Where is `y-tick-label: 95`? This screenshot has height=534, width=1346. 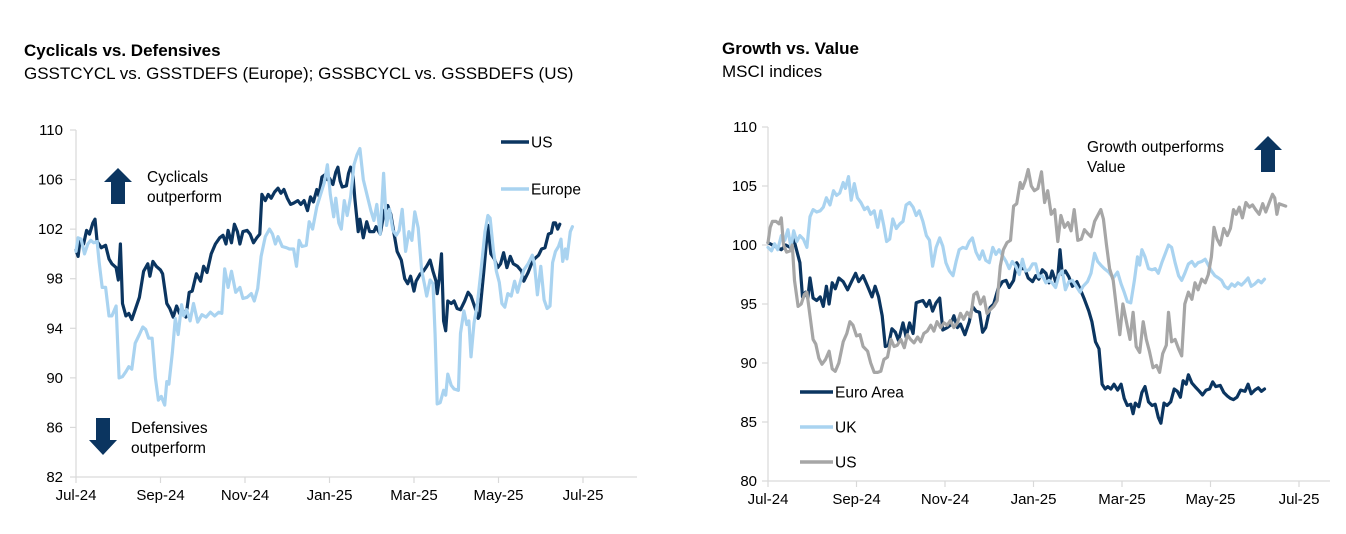
y-tick-label: 95 is located at coordinates (748, 304).